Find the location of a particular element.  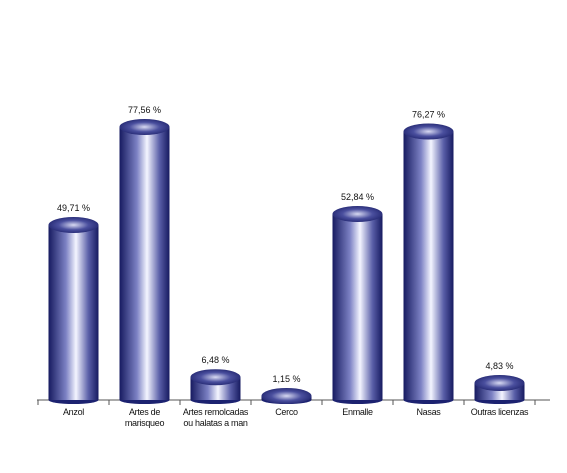

x-tick-label: Artes de marisqueo is located at coordinates (144, 417).